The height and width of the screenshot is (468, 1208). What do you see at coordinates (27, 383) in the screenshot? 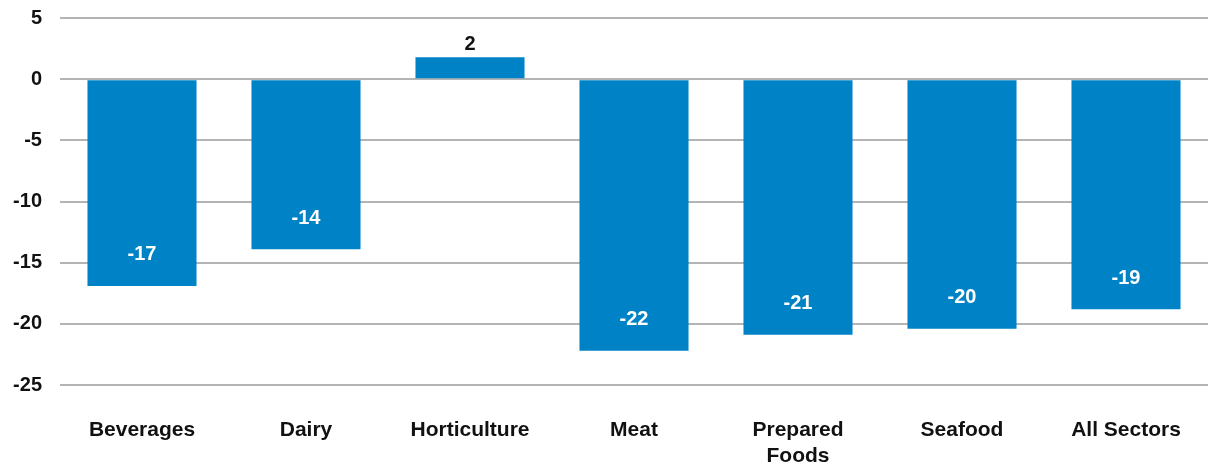
I see `y-tick-label: -25` at bounding box center [27, 383].